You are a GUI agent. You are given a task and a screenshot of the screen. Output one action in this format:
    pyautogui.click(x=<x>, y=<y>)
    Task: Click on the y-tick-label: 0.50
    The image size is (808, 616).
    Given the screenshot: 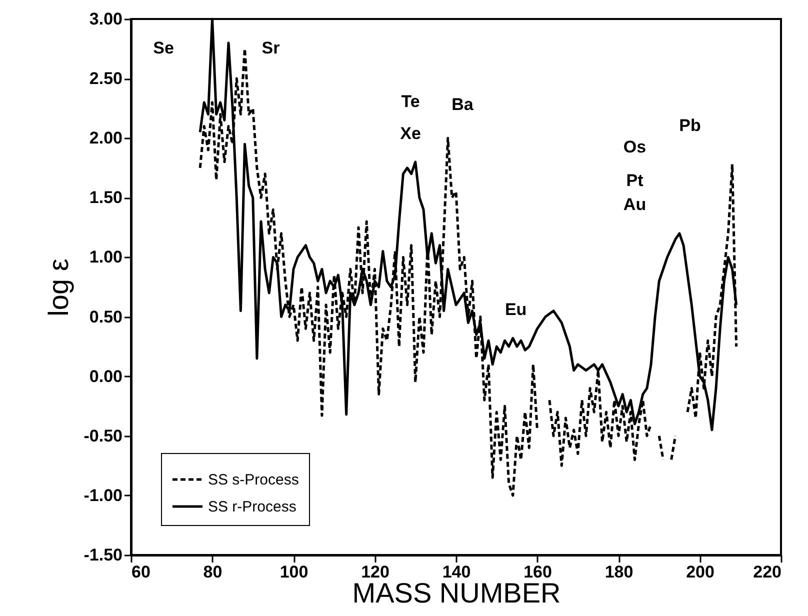 What is the action you would take?
    pyautogui.click(x=105, y=316)
    